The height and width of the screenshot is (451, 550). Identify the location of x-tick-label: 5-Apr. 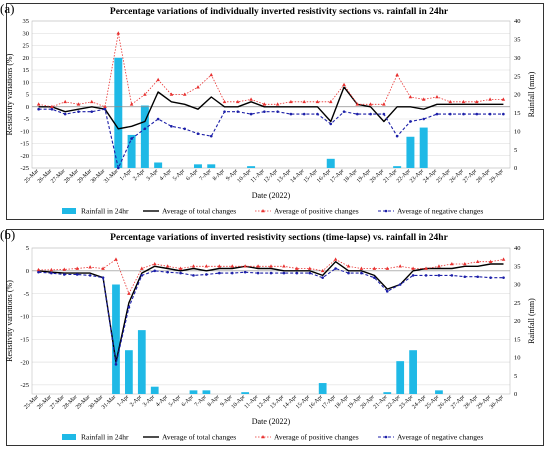
(175, 401).